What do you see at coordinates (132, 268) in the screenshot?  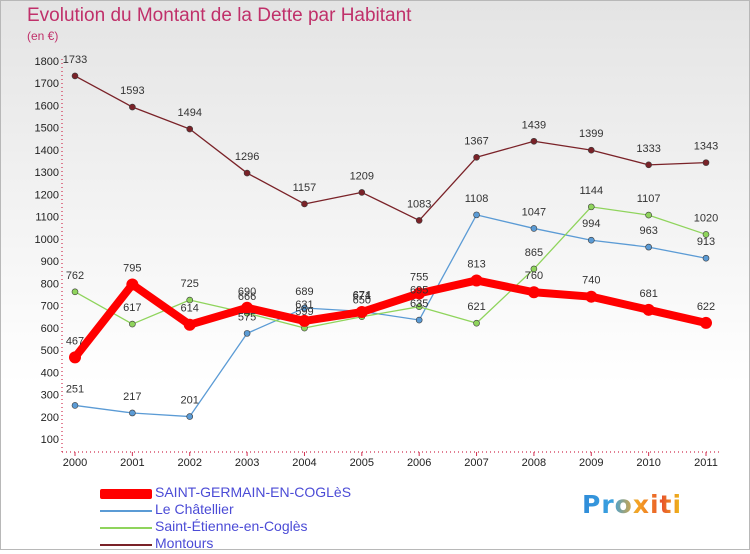 I see `data-label: 795` at bounding box center [132, 268].